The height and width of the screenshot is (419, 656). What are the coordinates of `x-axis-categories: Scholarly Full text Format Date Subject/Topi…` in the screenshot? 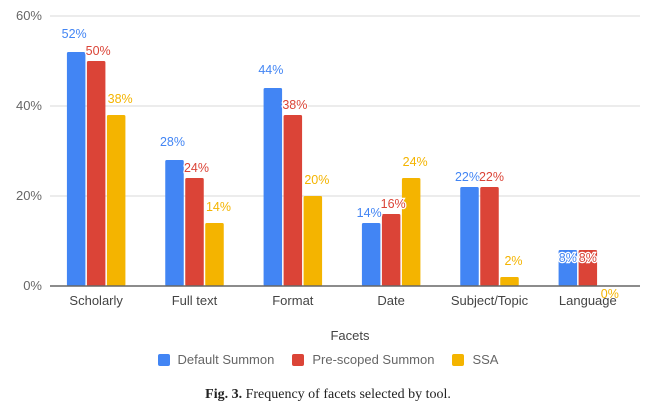 It's located at (342, 300).